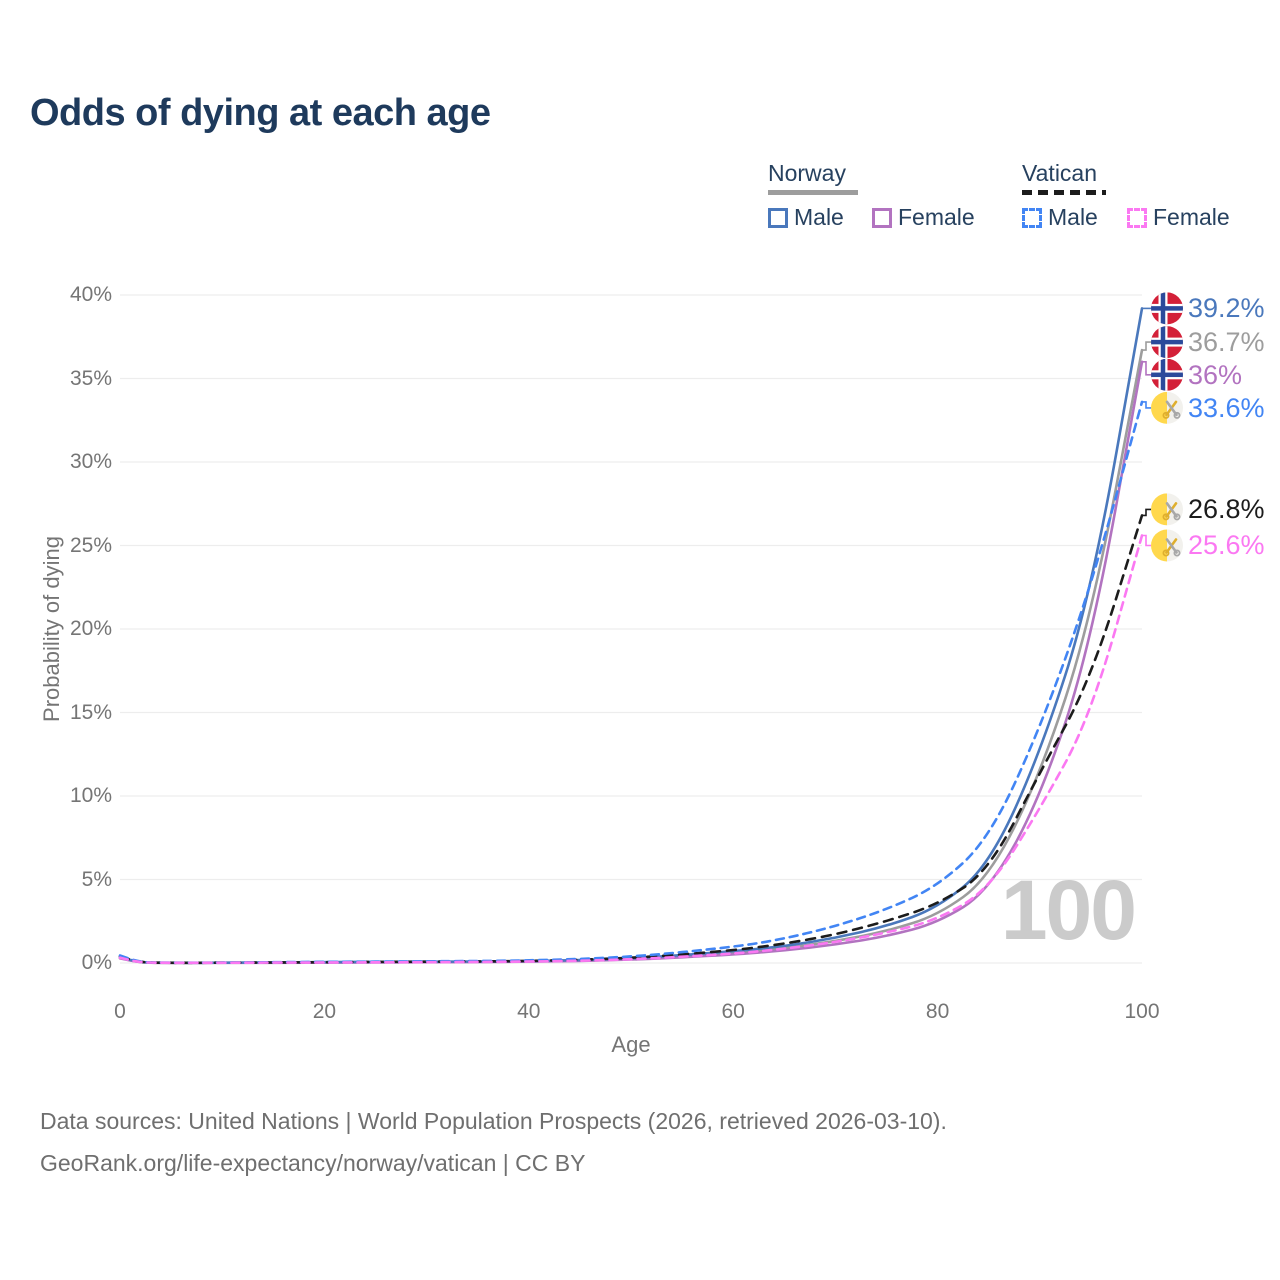 This screenshot has height=1280, width=1280. Describe the element at coordinates (90, 461) in the screenshot. I see `y-tick-30%: 30%` at that location.